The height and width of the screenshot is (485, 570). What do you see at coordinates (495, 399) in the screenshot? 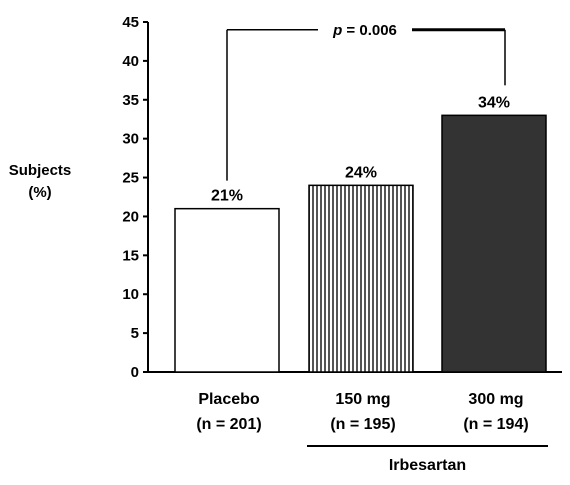
I see `category-label: 300 mg` at bounding box center [495, 399].